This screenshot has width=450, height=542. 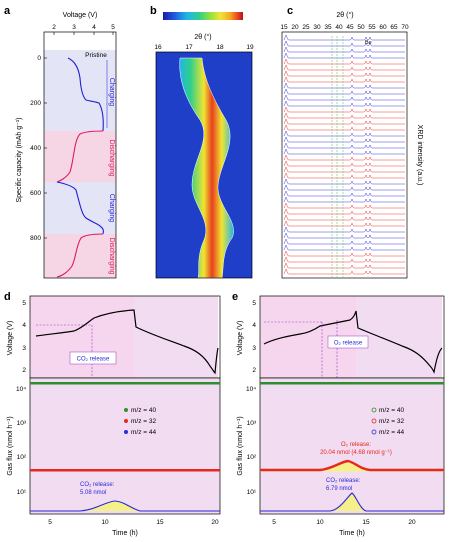 What do you see at coordinates (24, 370) in the screenshot?
I see `panel-d-voltage-tick: 2` at bounding box center [24, 370].